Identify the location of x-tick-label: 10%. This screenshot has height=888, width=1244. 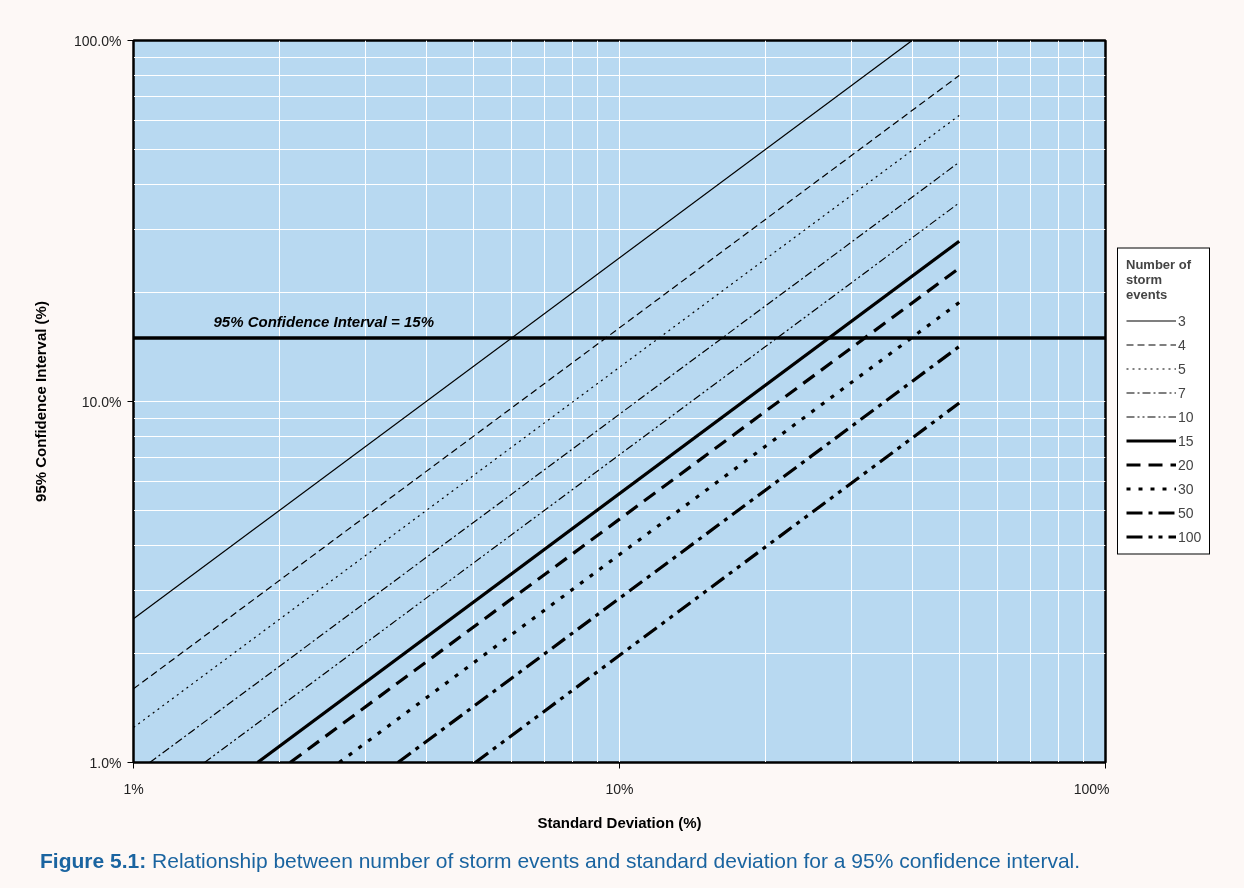
(619, 788).